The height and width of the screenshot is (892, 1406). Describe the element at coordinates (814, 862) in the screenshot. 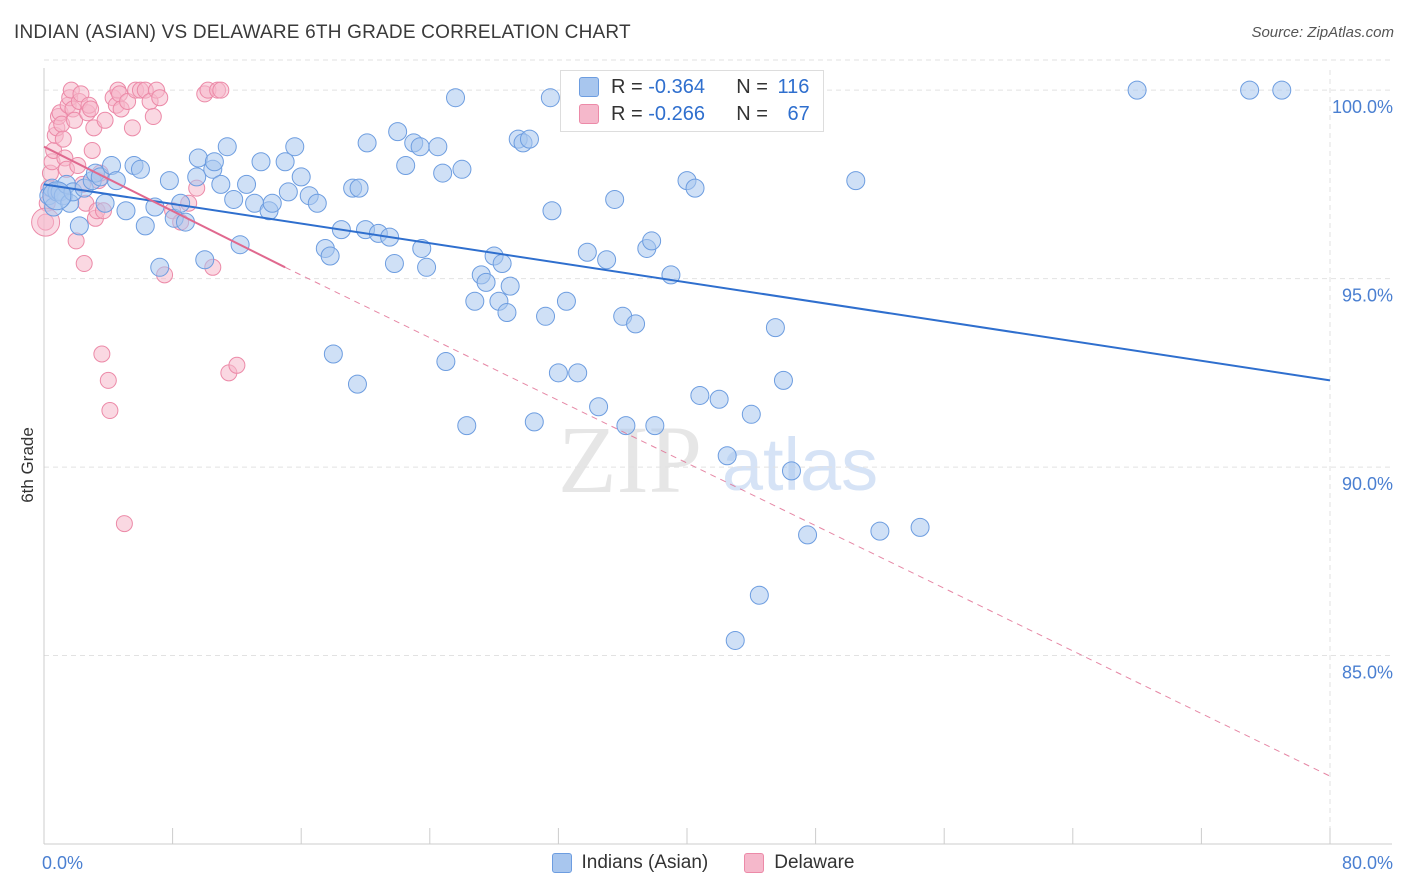

I see `legend-label-delaware: Delaware` at that location.